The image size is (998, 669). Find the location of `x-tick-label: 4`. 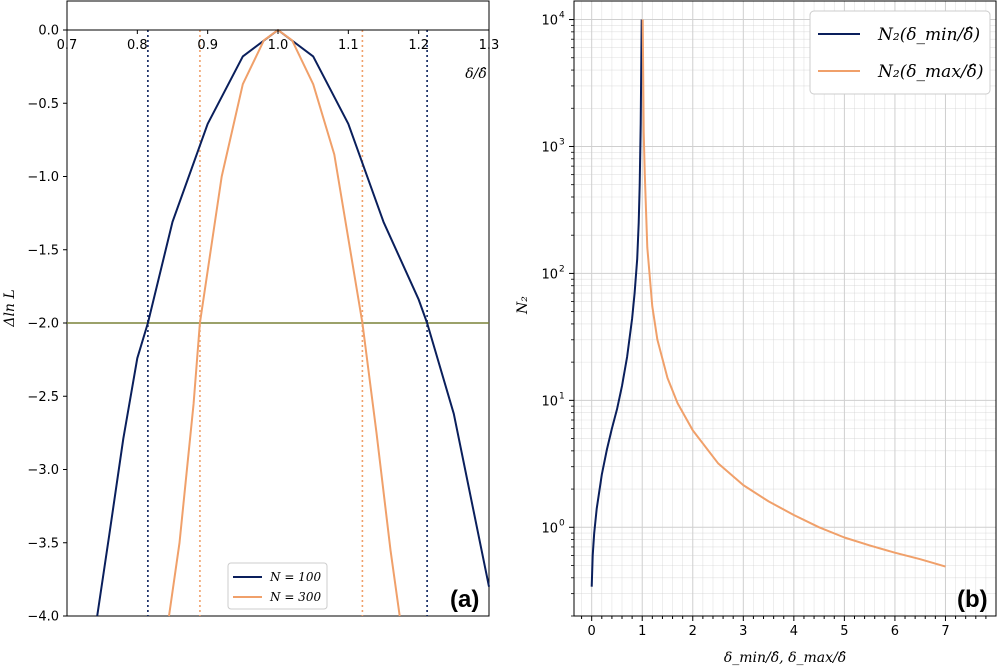

x-tick-label: 4 is located at coordinates (794, 631).